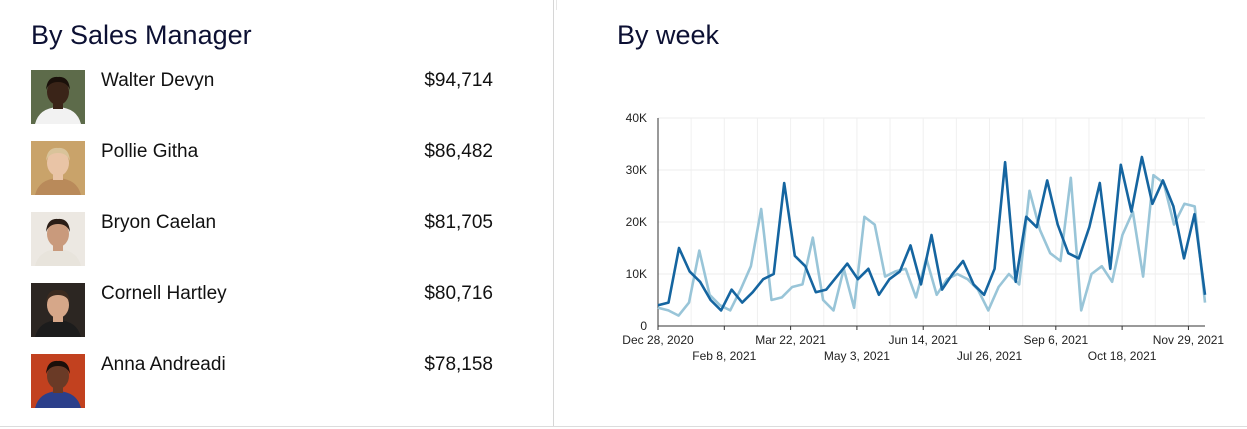 The height and width of the screenshot is (429, 1247). What do you see at coordinates (790, 340) in the screenshot?
I see `x-tick-label: Mar 22, 2021` at bounding box center [790, 340].